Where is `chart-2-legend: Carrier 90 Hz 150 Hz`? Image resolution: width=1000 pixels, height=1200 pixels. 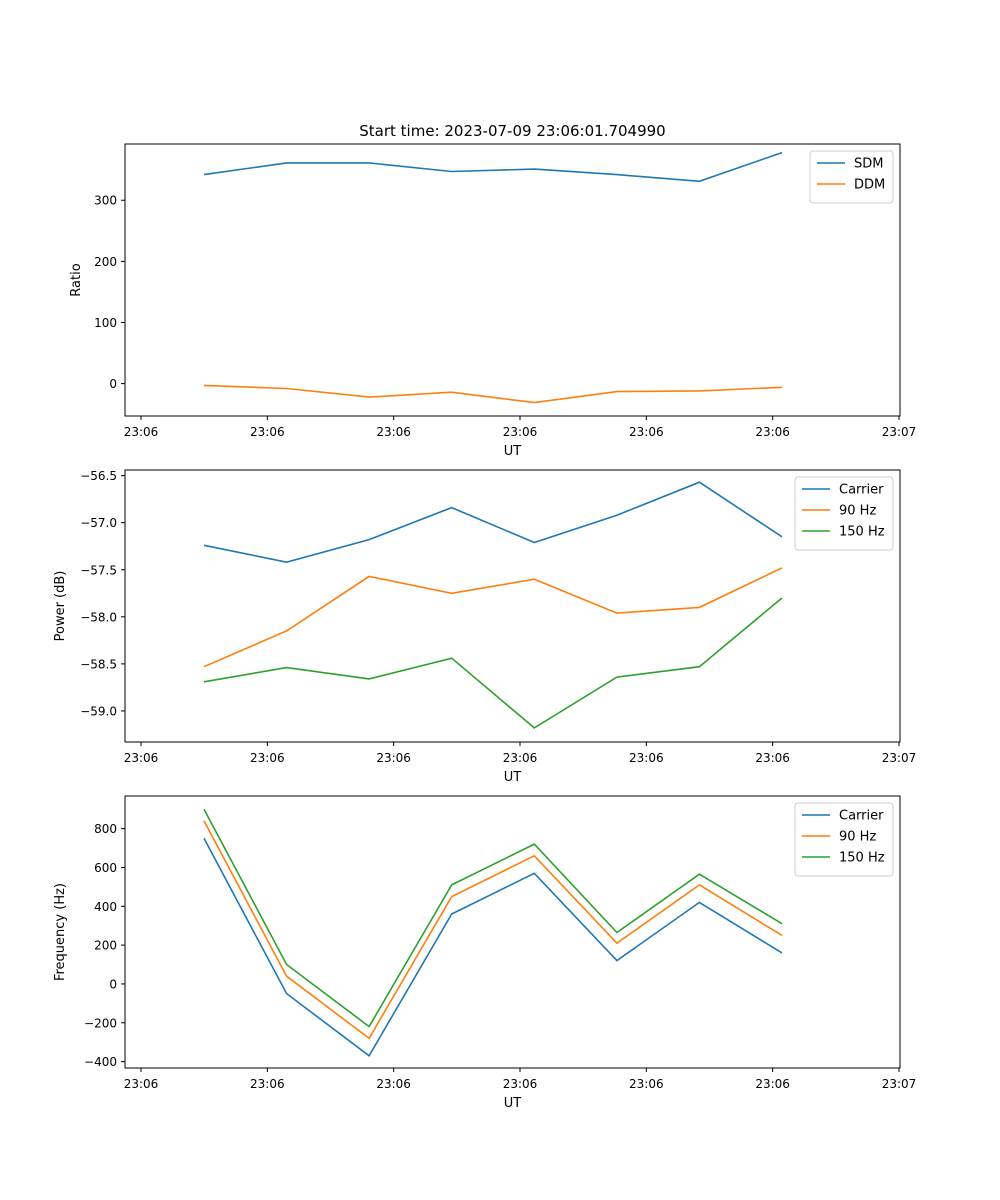
chart-2-legend: Carrier 90 Hz 150 Hz is located at coordinates (844, 839).